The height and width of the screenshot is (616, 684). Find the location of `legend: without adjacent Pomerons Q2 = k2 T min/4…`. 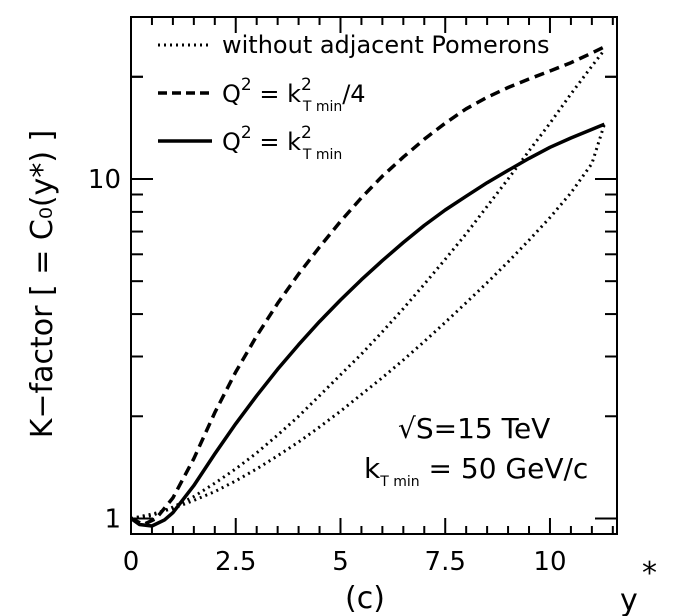

legend: without adjacent Pomerons Q2 = k2 T min/4… is located at coordinates (354, 97).